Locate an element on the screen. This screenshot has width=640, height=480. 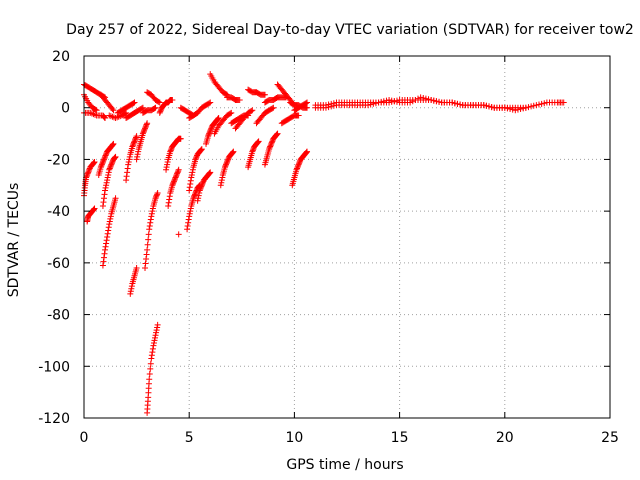
series-arc-as is located at coordinates (299, 105).